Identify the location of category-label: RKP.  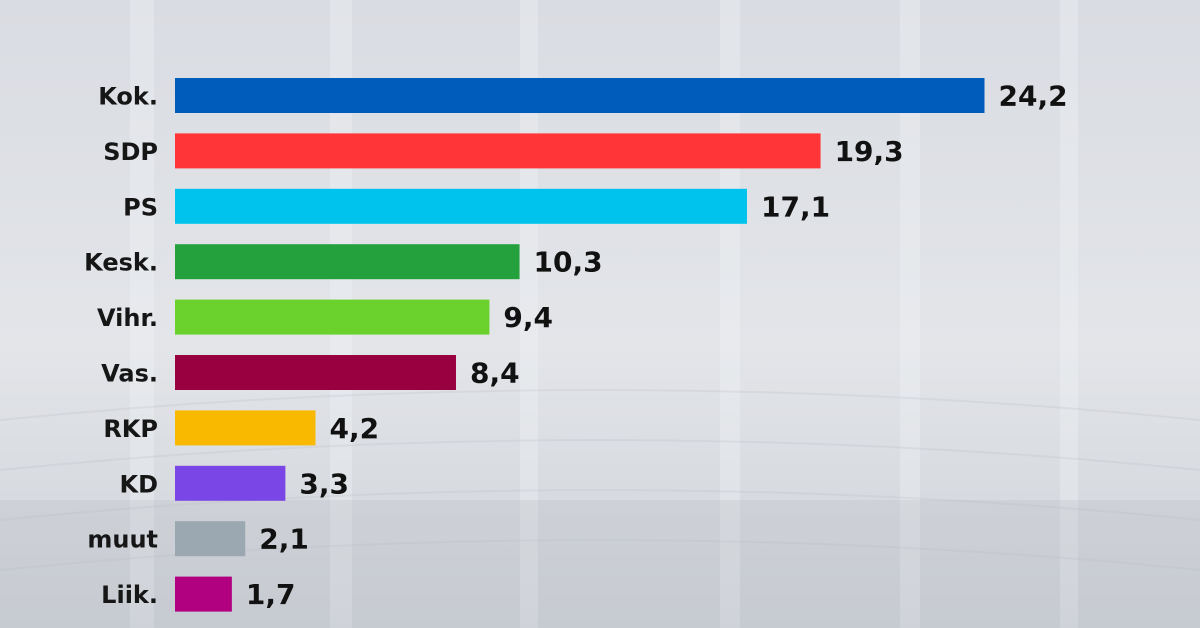
(130, 429).